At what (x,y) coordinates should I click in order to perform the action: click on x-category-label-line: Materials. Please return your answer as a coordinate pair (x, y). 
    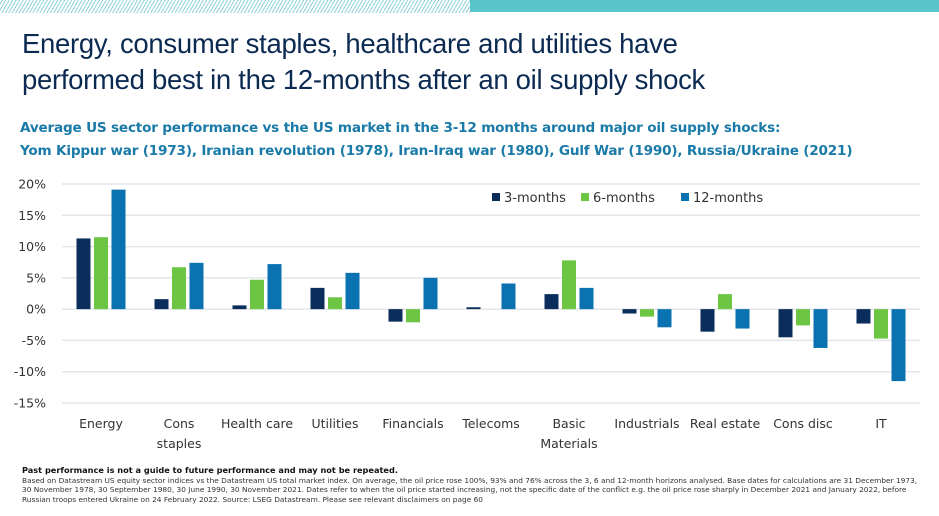
    Looking at the image, I should click on (568, 443).